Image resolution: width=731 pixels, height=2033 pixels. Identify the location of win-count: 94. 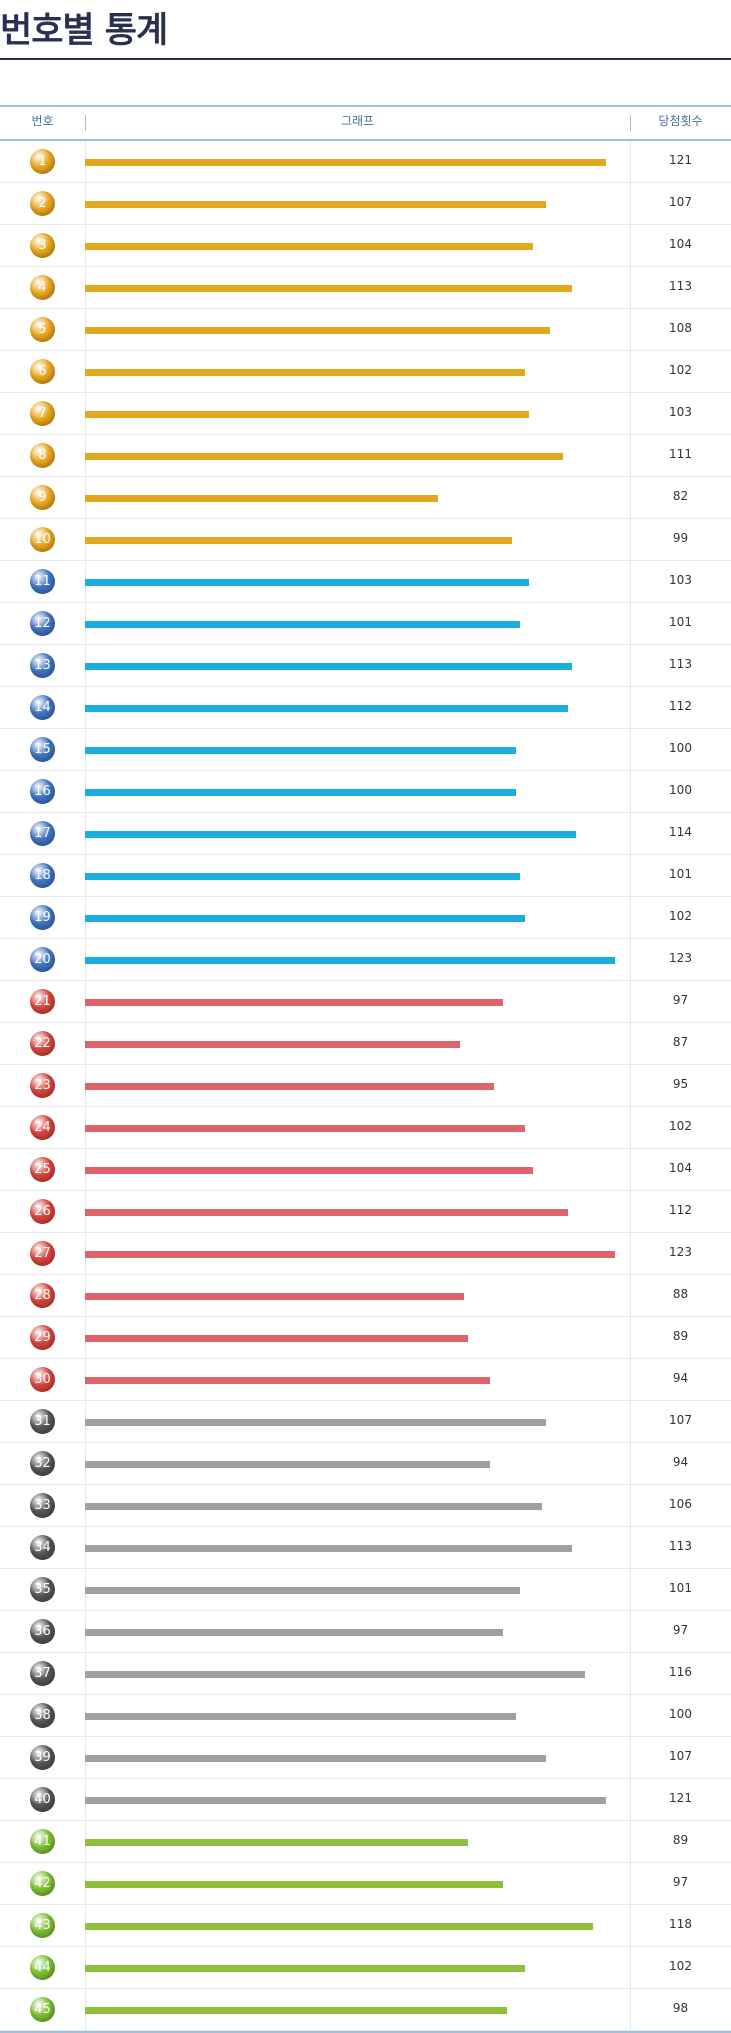
(680, 1378).